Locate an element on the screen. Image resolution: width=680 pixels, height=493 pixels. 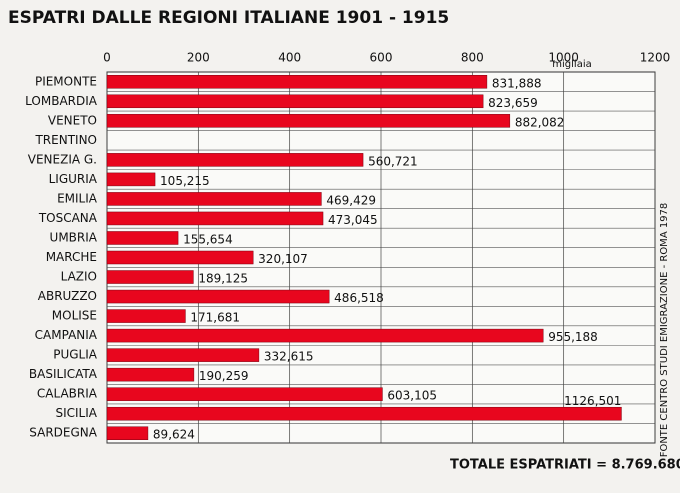
value-label: 332,615 is located at coordinates (289, 357).